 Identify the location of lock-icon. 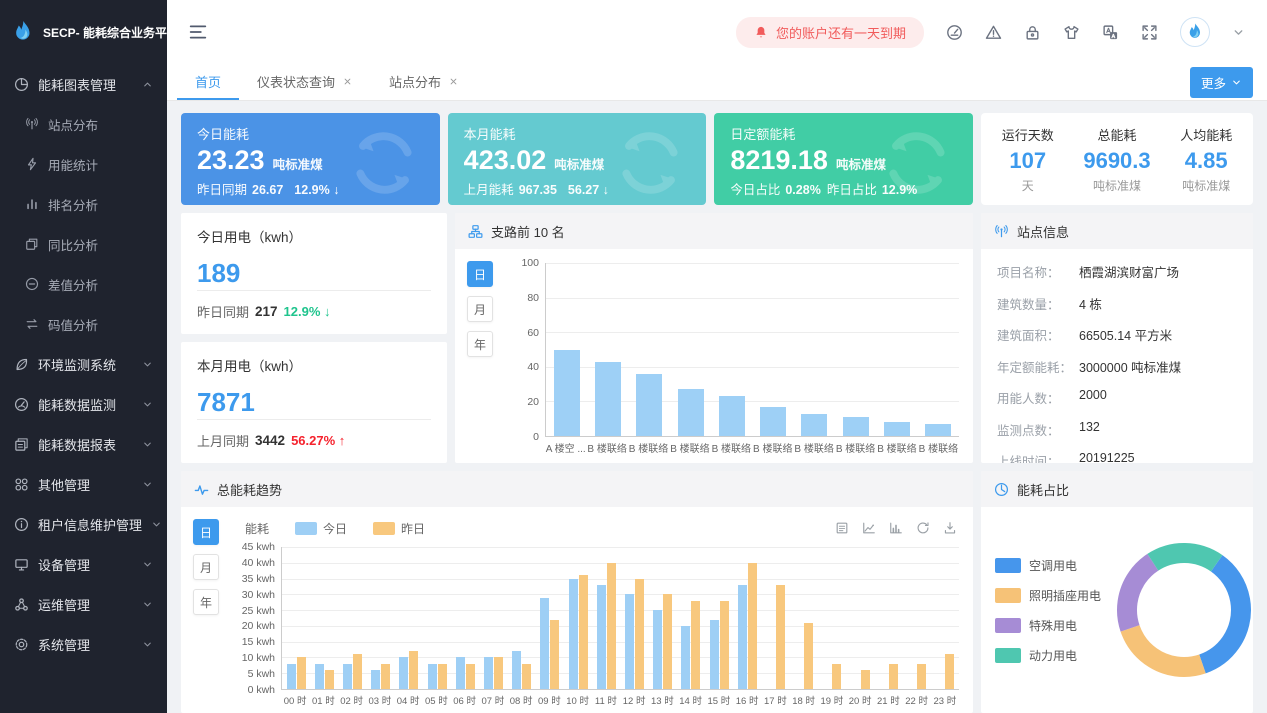
(1032, 32).